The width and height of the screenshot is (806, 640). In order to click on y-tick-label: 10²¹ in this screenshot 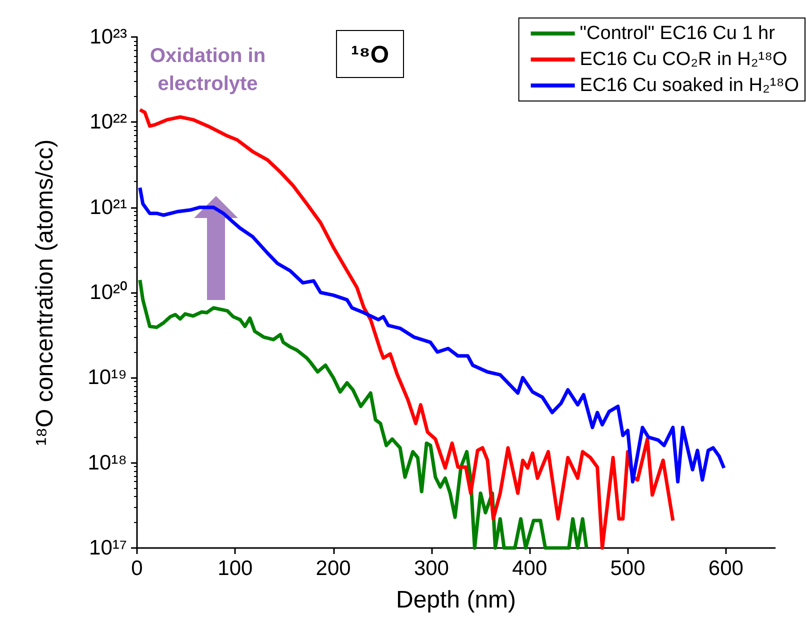, I will do `click(108, 207)`.